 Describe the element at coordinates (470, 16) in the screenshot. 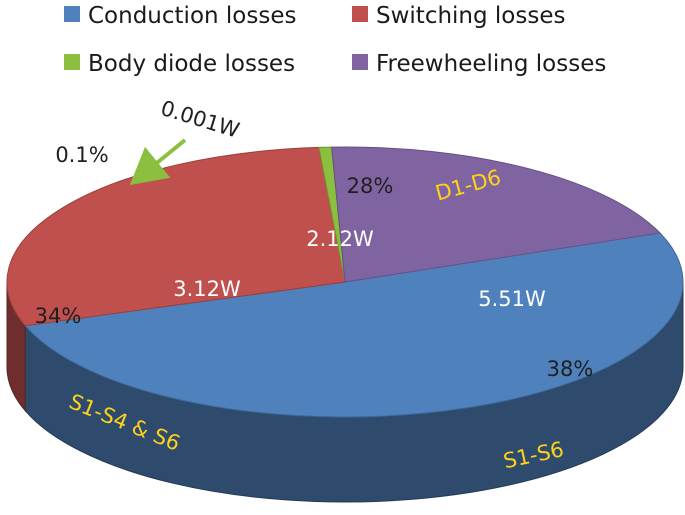

I see `legend-label-switching: Switching losses` at that location.